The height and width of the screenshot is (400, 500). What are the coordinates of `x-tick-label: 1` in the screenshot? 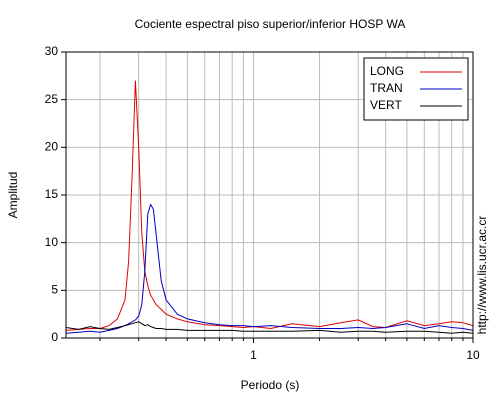 It's located at (253, 355).